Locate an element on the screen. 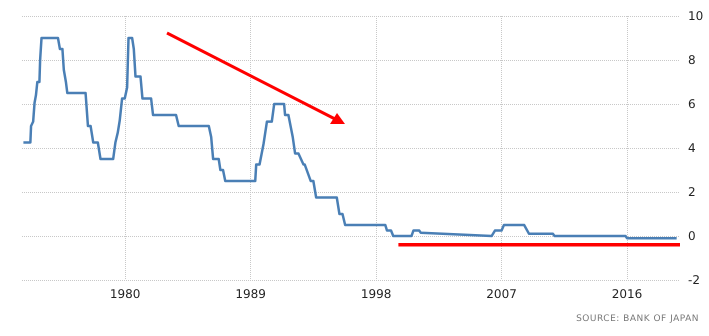  y-tick-label: 6 is located at coordinates (692, 104).